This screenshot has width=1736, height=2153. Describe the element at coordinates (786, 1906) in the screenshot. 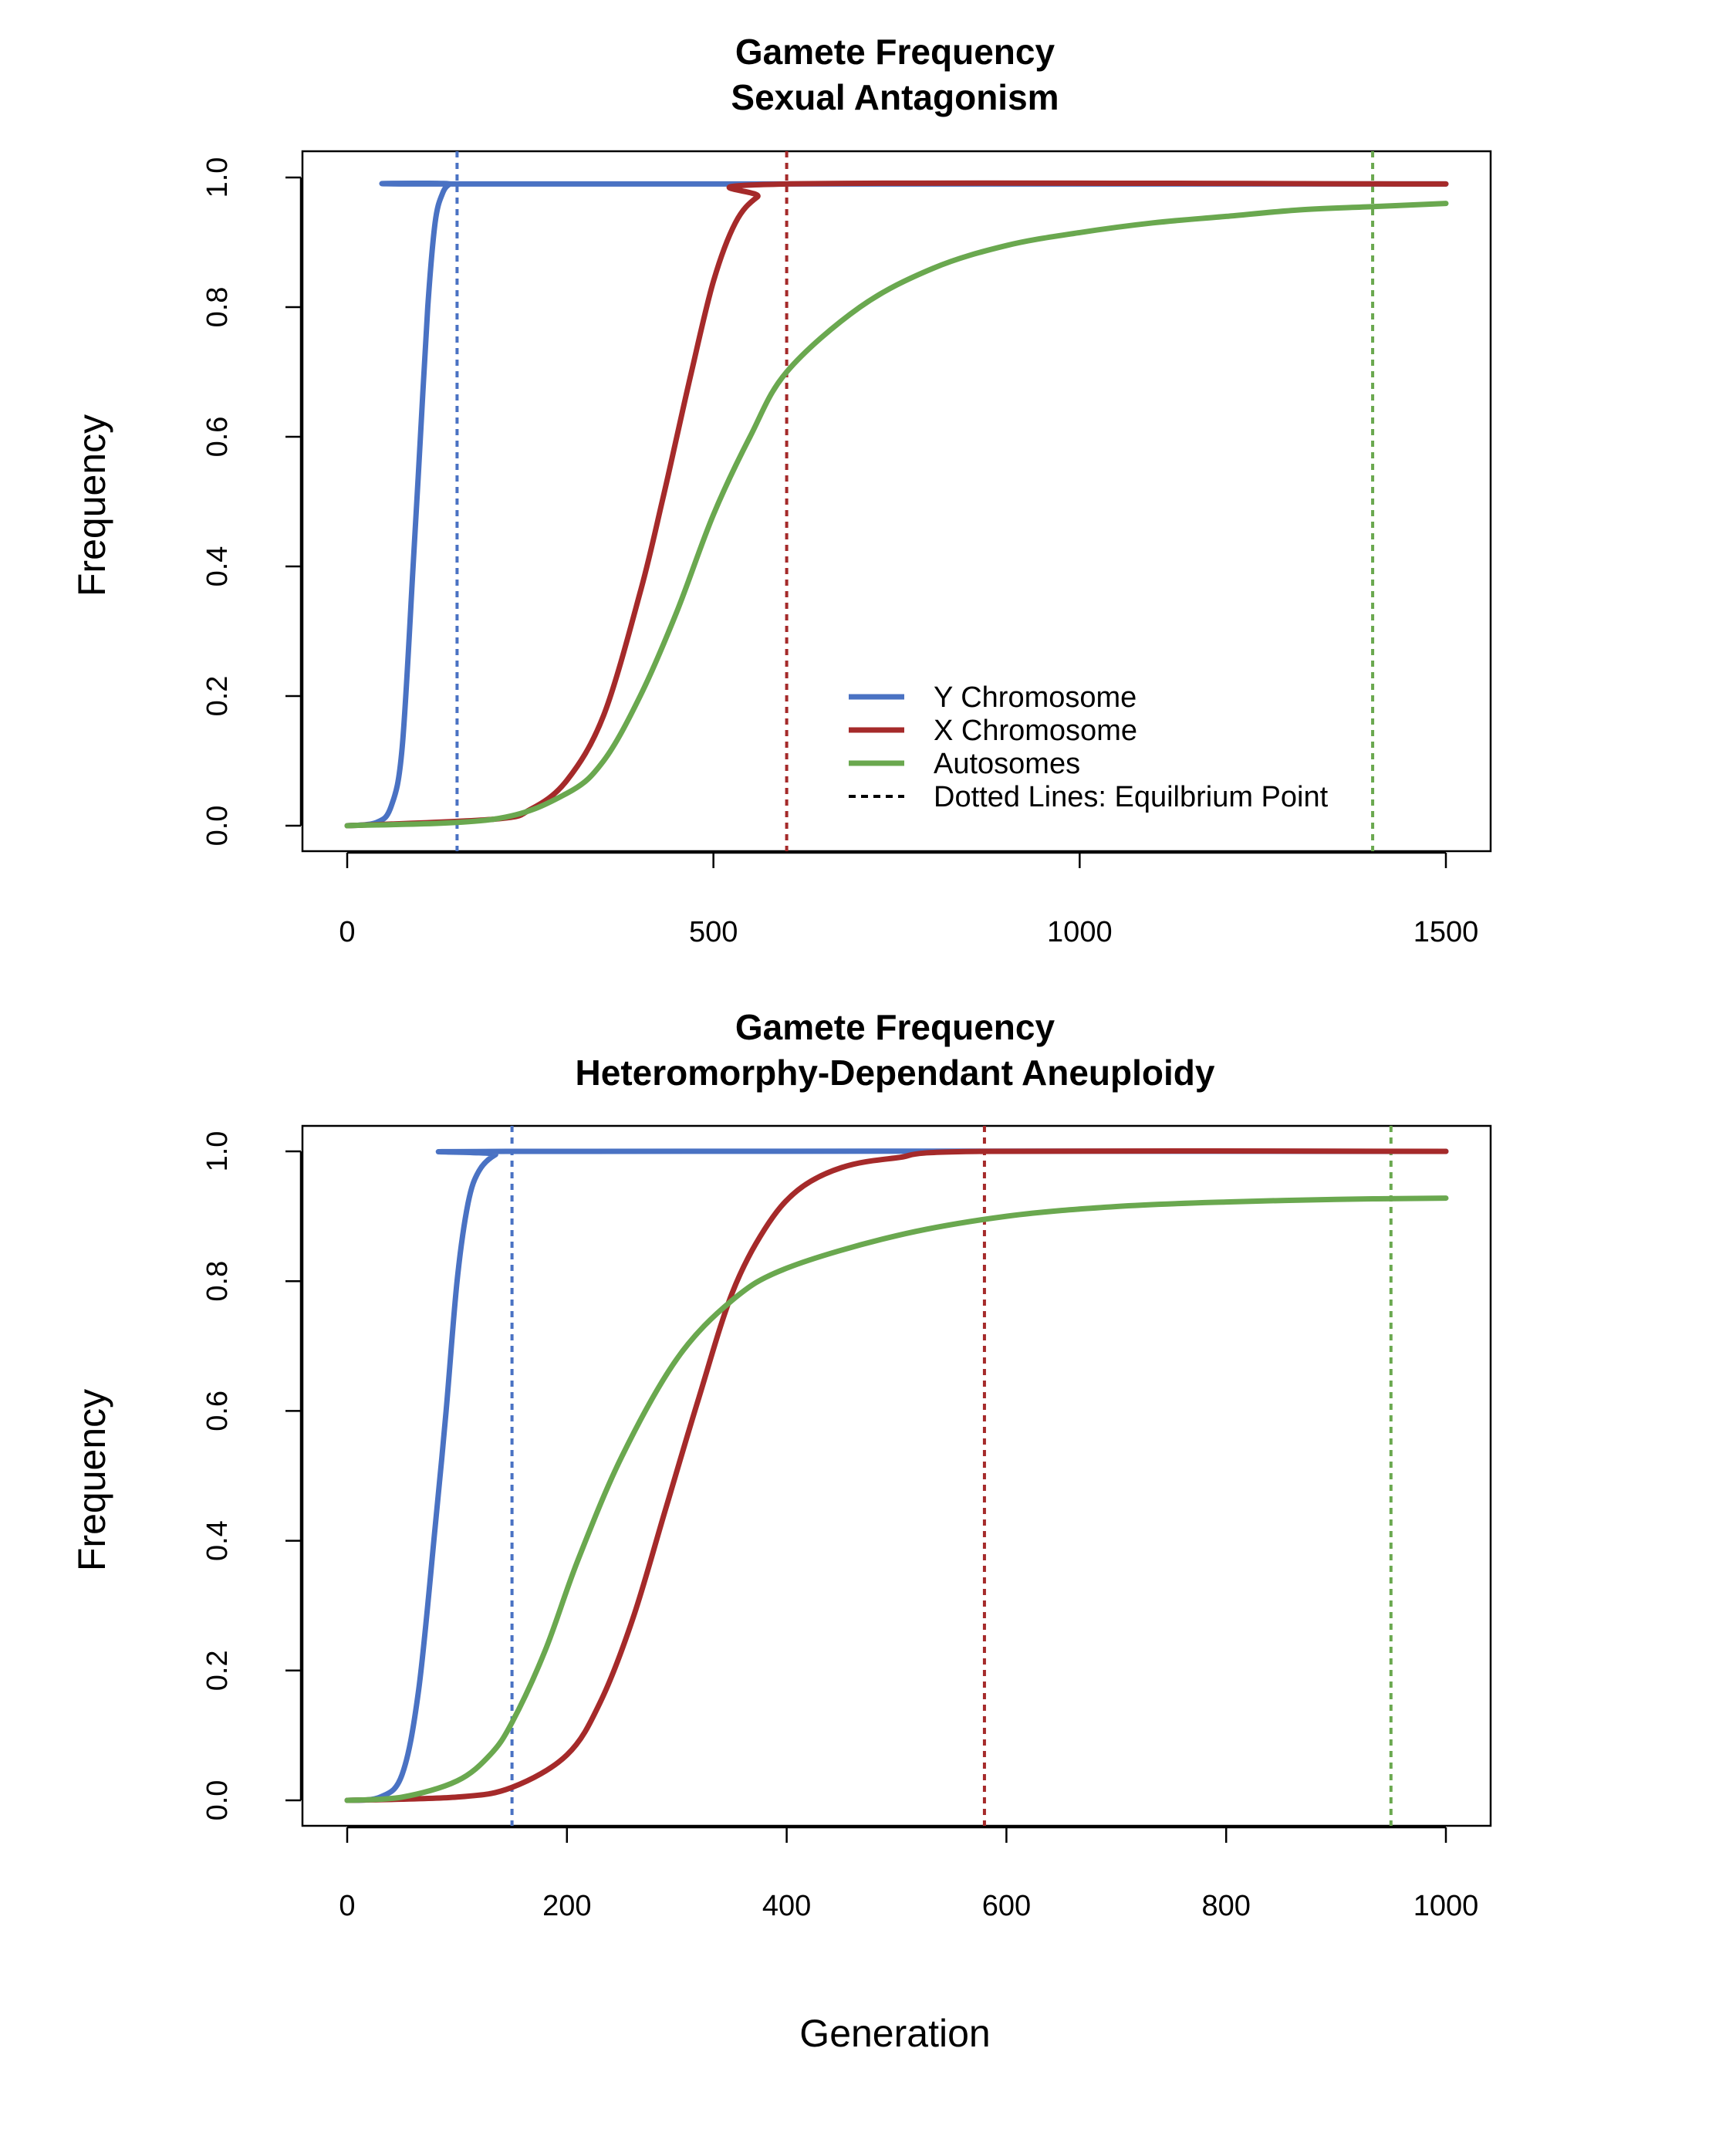

I see `x-tick-label: 400` at that location.